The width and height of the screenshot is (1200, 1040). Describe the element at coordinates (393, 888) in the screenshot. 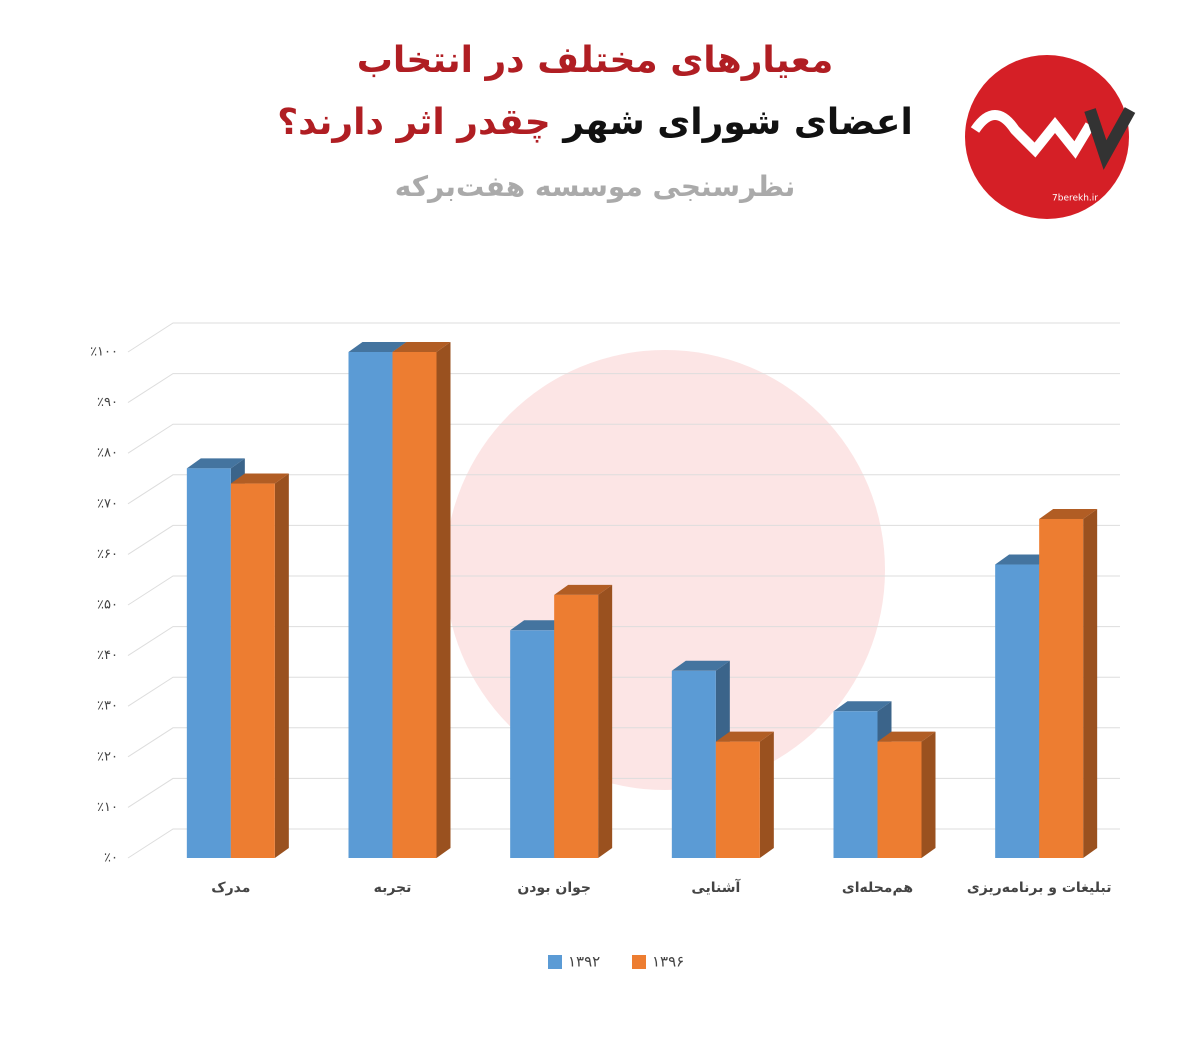

I see `x-tick-label: تجربه` at that location.